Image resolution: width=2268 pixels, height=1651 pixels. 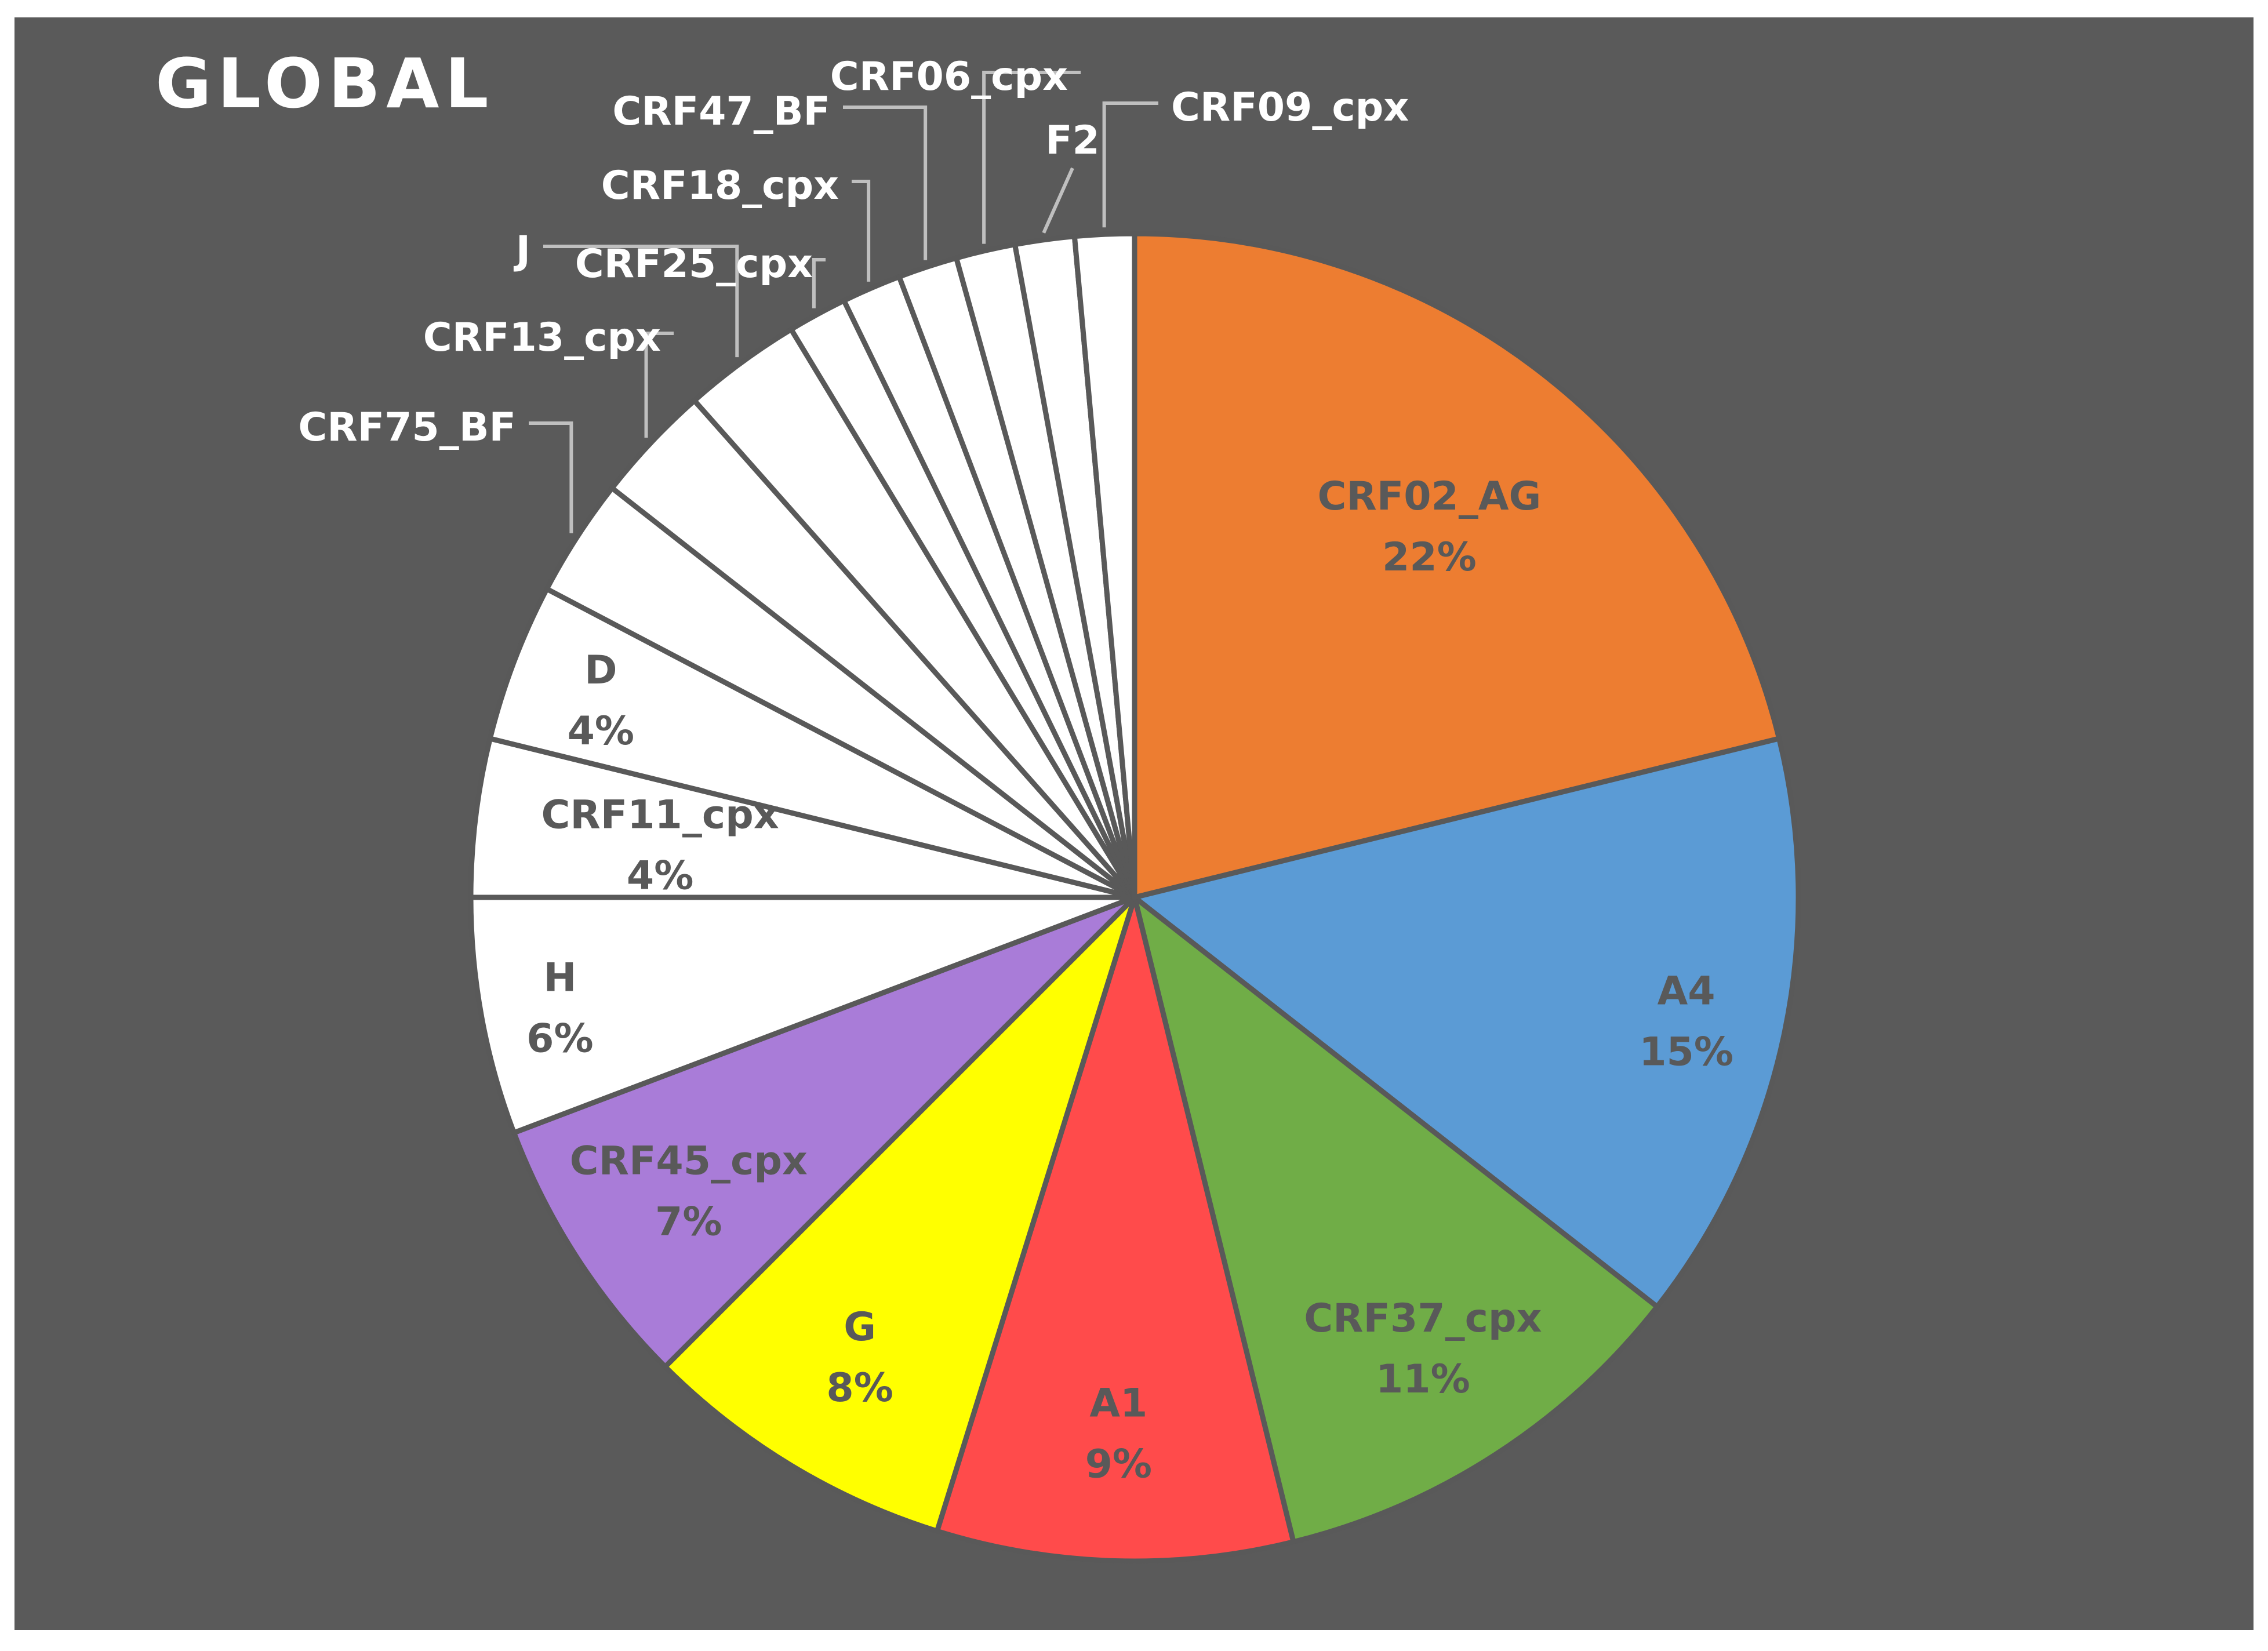 I want to click on pie-slice-a1, so click(x=1115, y=1229).